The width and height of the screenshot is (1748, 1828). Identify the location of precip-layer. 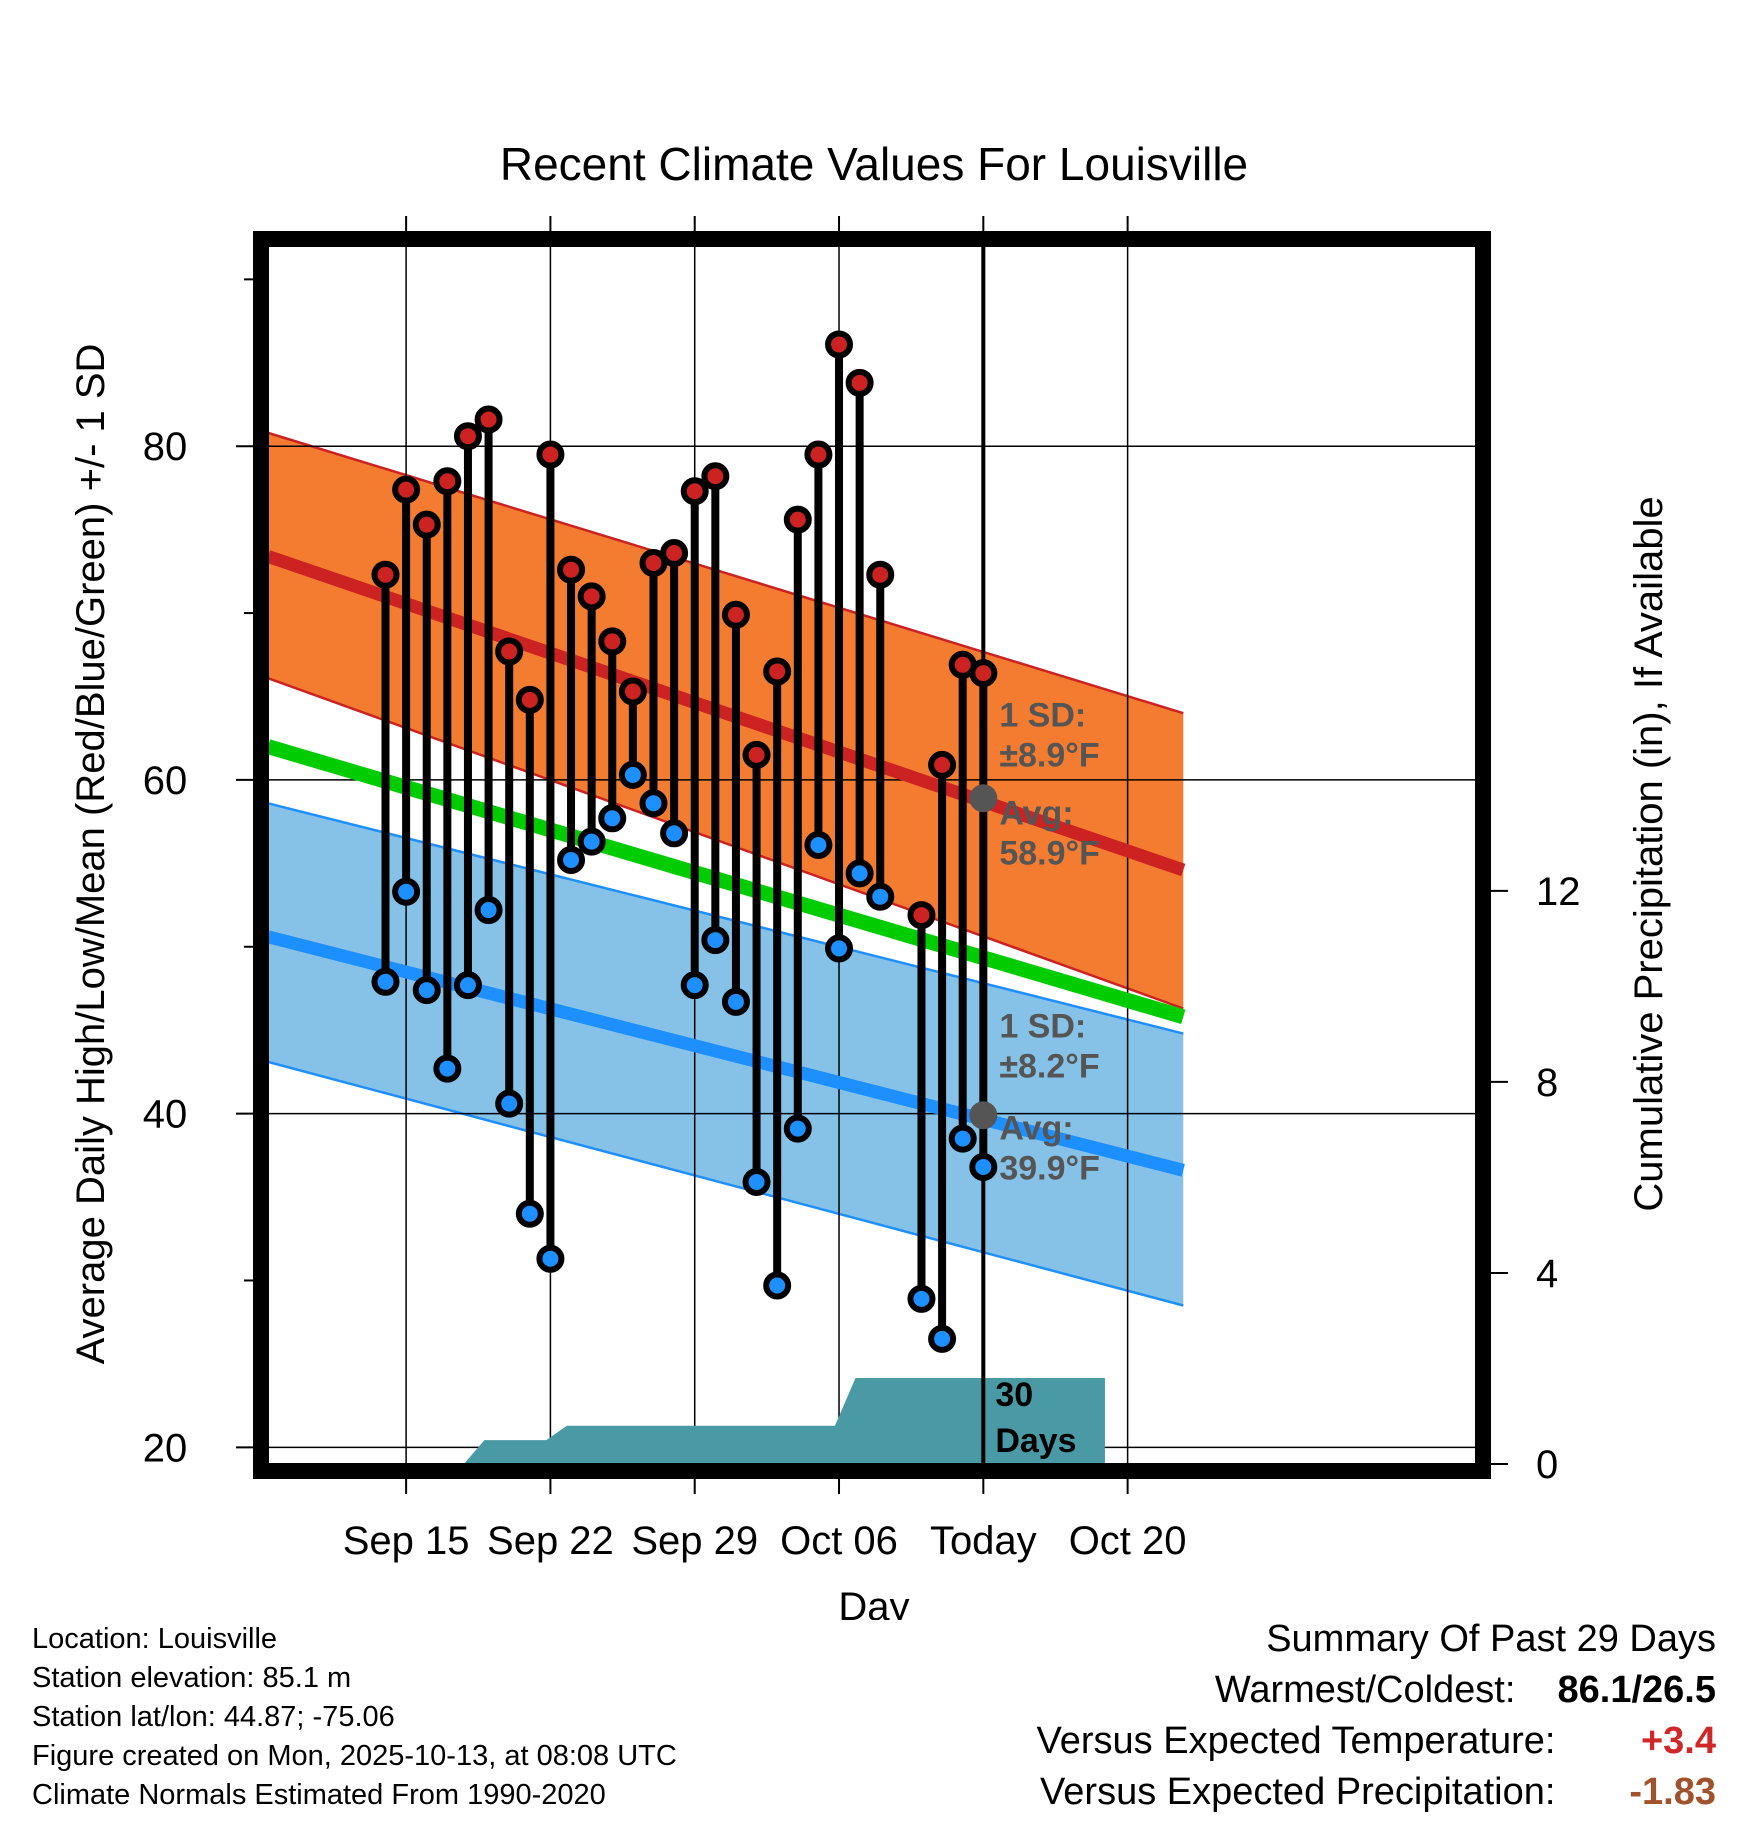
(686, 1421).